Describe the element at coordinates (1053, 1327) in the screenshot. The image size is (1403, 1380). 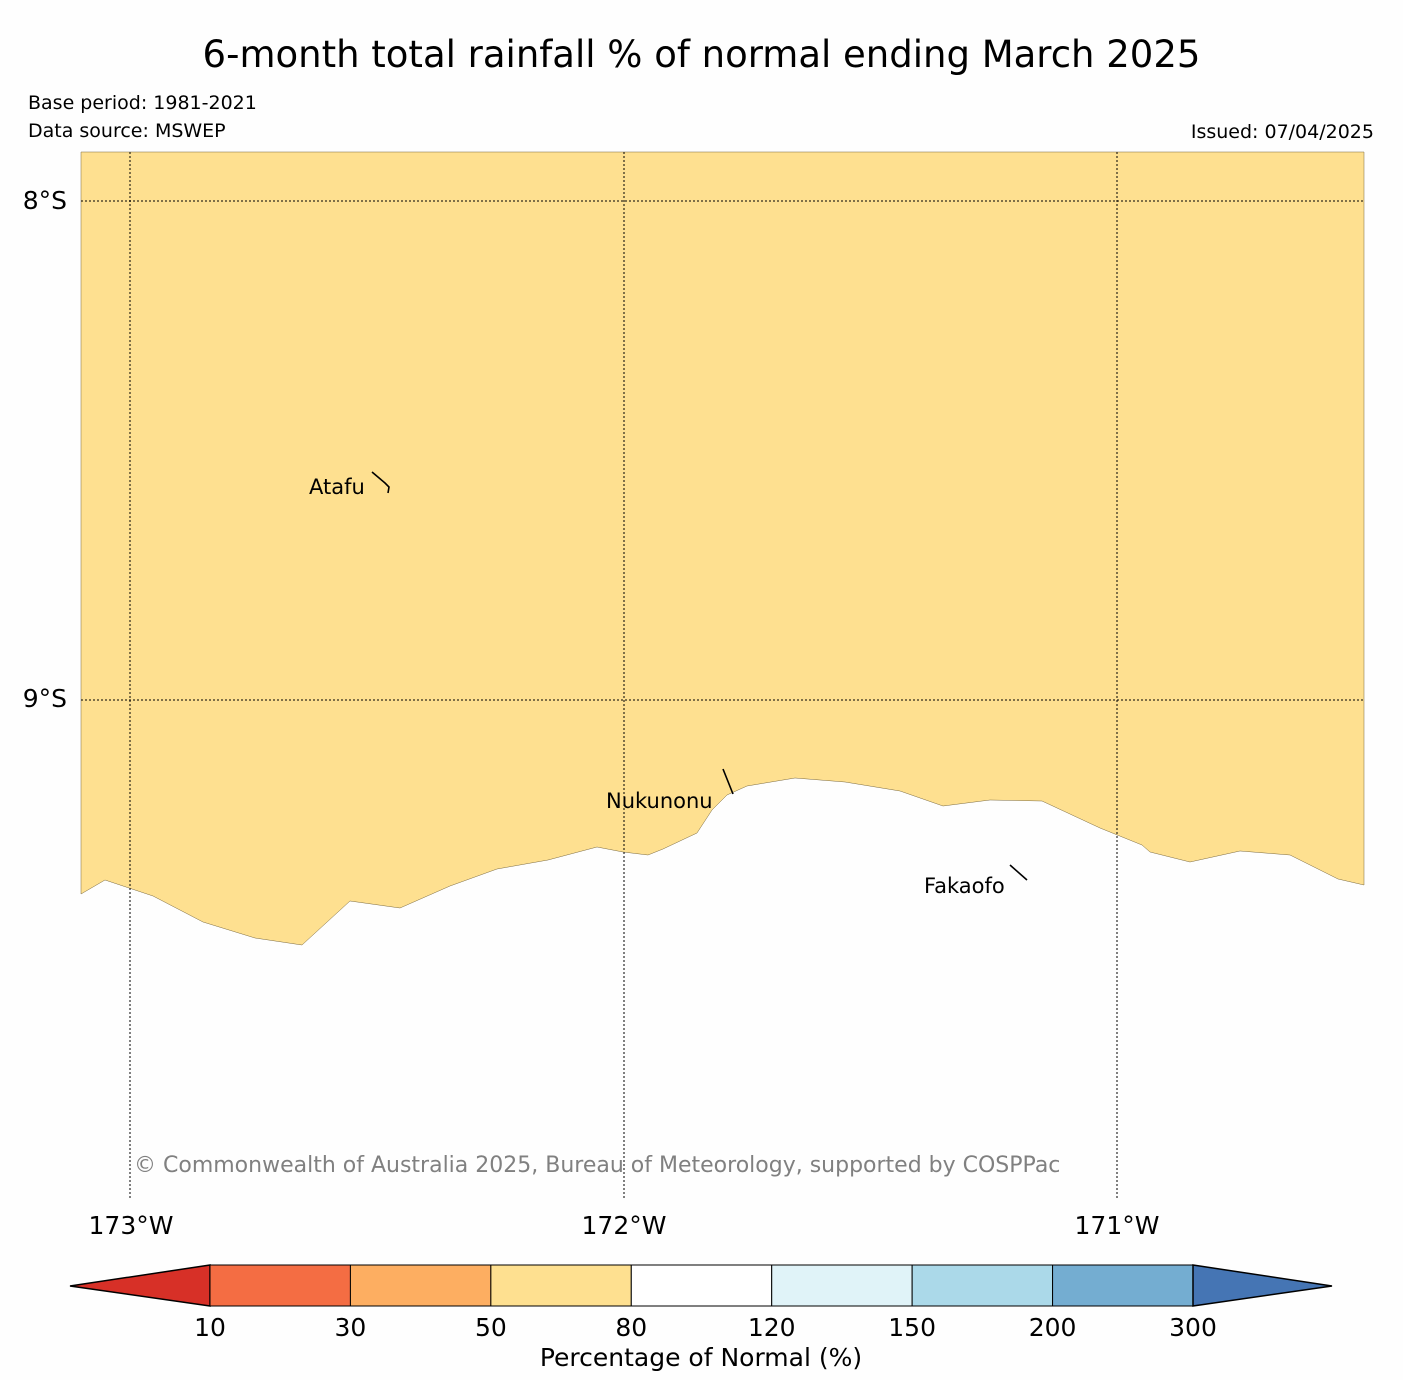
I see `colorbar-tick-label: 200` at that location.